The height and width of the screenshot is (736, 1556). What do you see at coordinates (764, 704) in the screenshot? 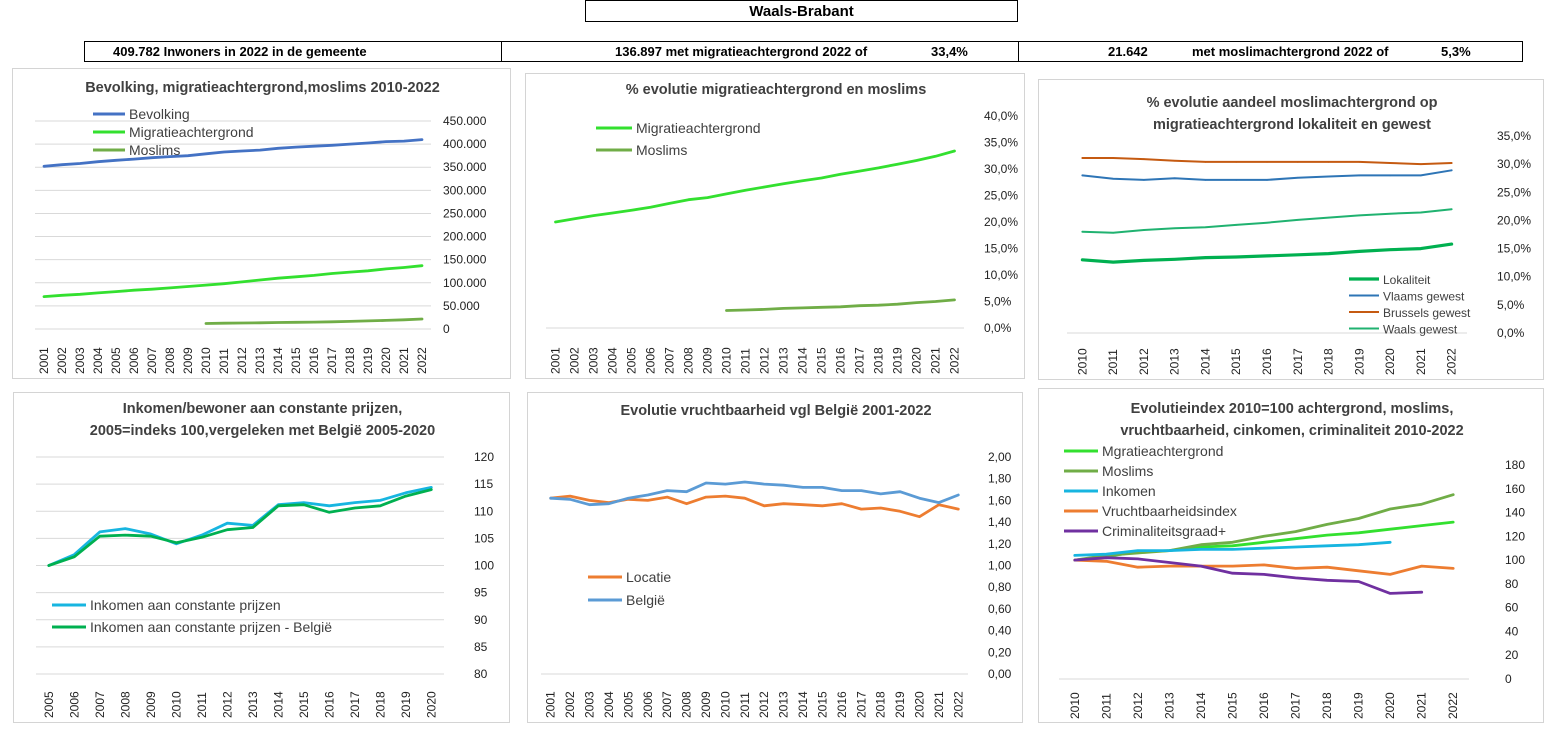
I see `x-tick-label: 2012` at bounding box center [764, 704].